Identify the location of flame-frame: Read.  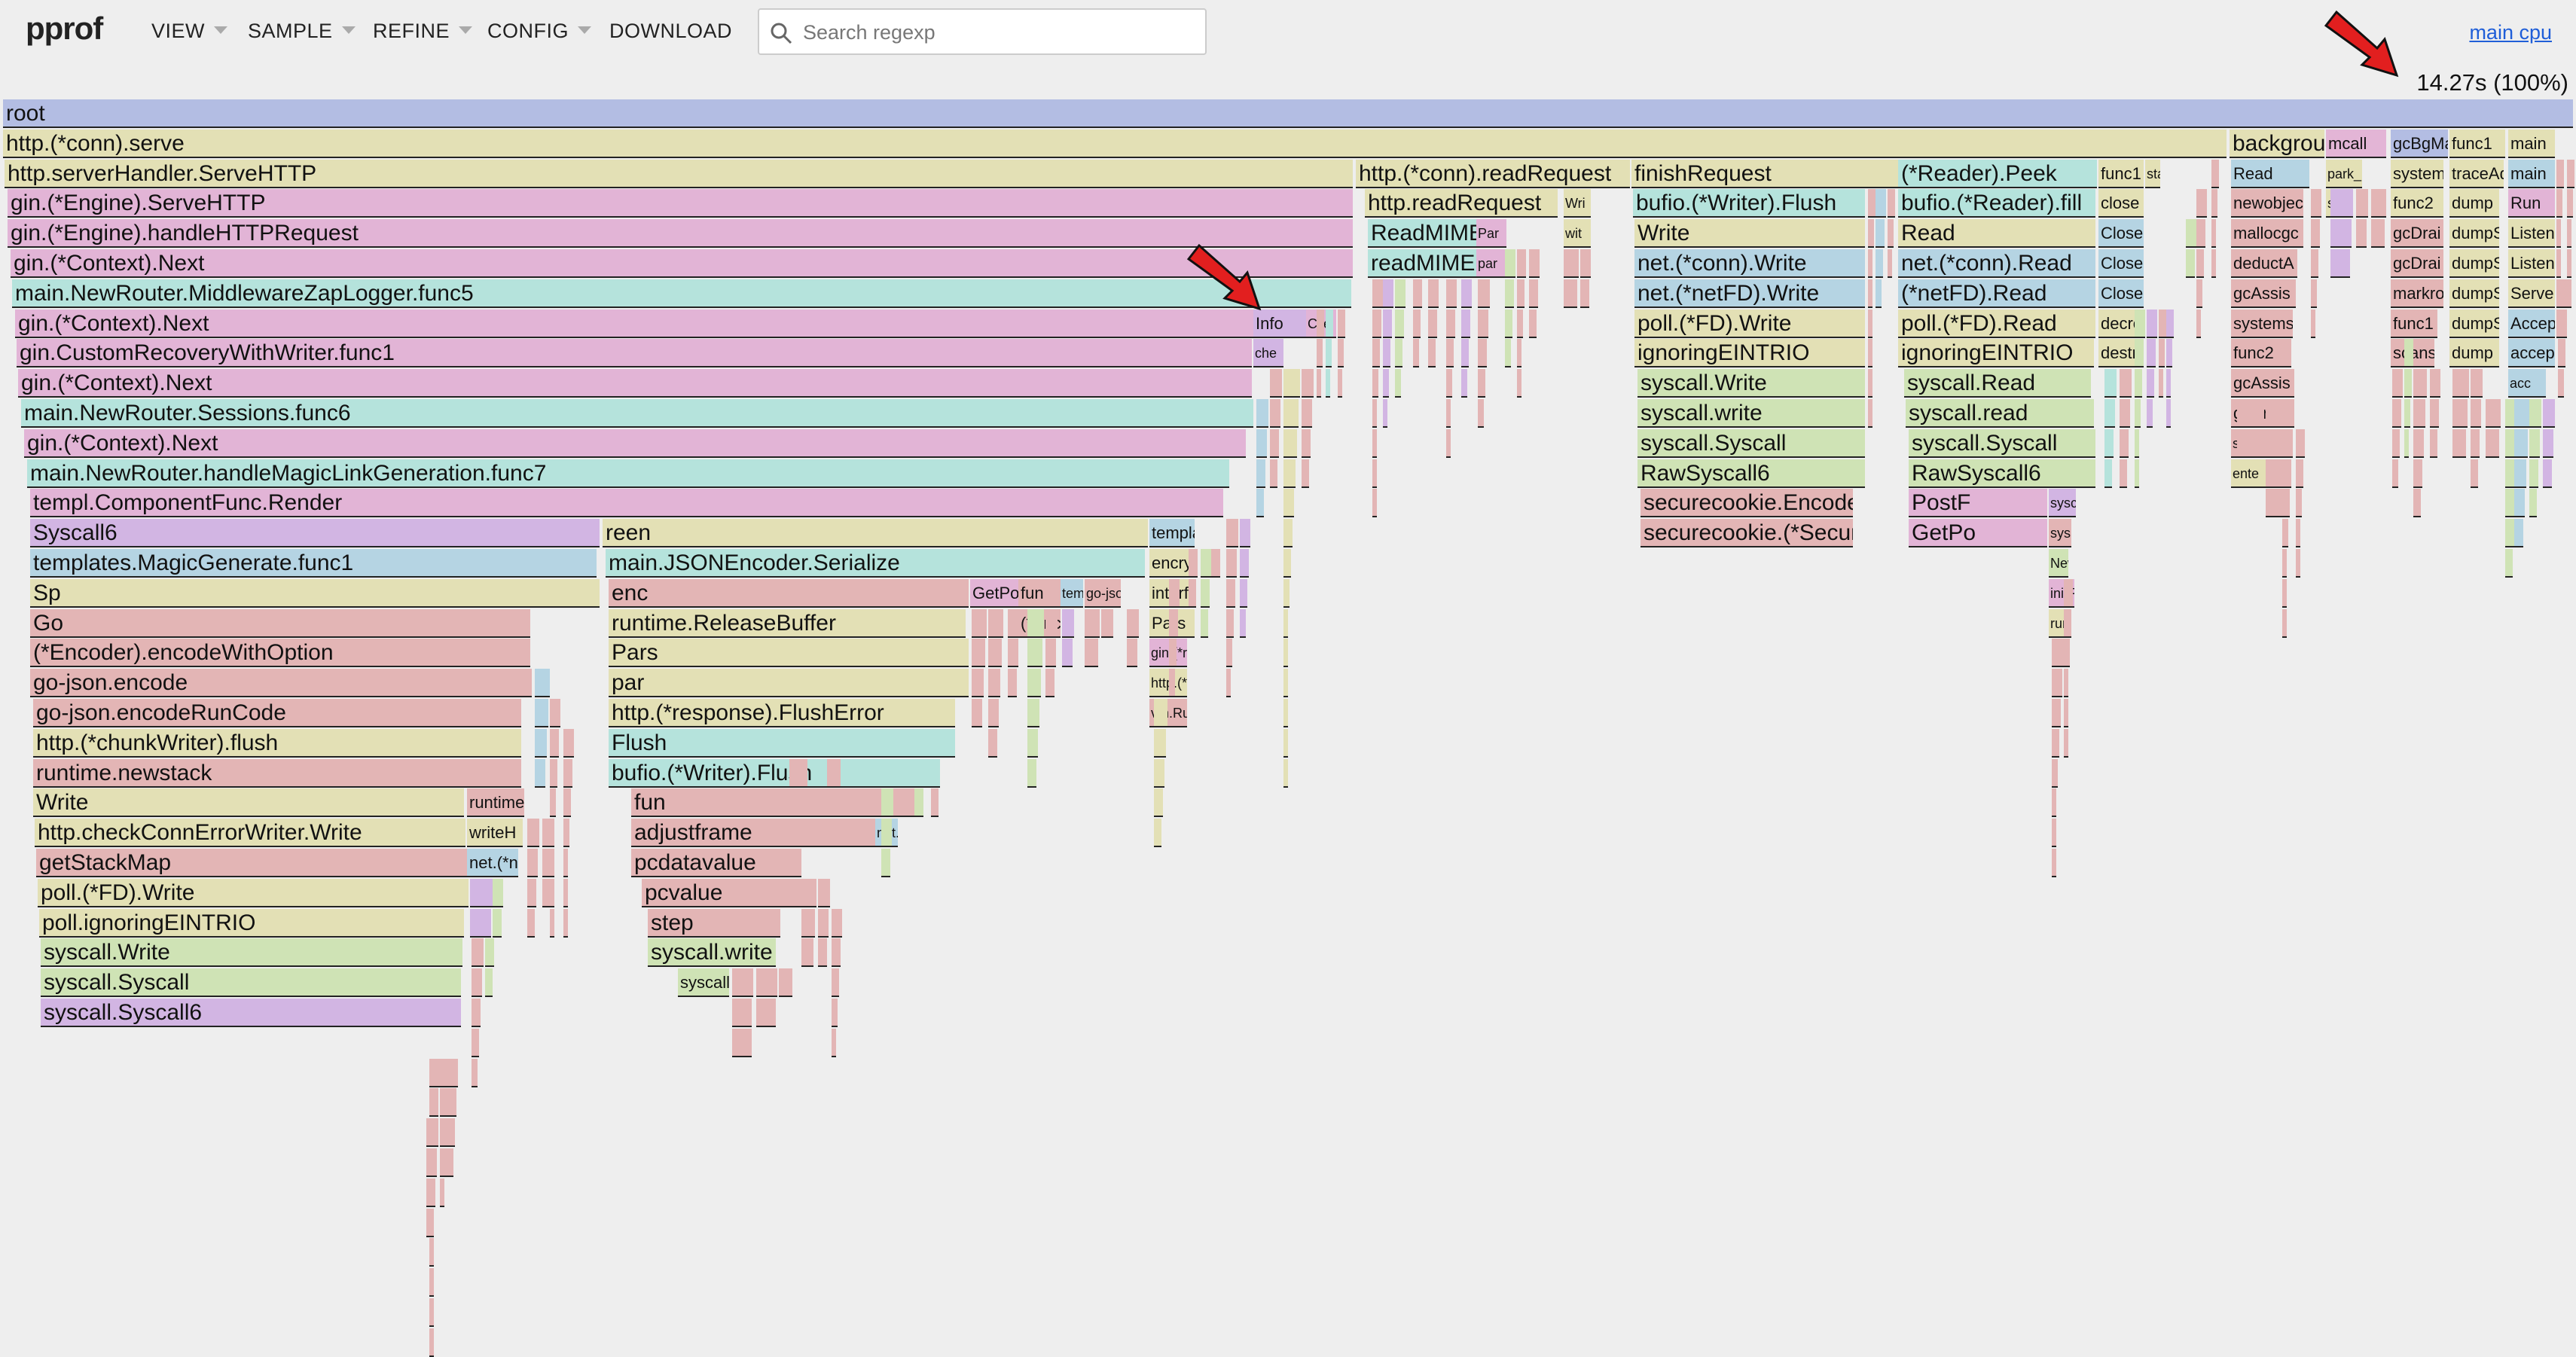
(1997, 234).